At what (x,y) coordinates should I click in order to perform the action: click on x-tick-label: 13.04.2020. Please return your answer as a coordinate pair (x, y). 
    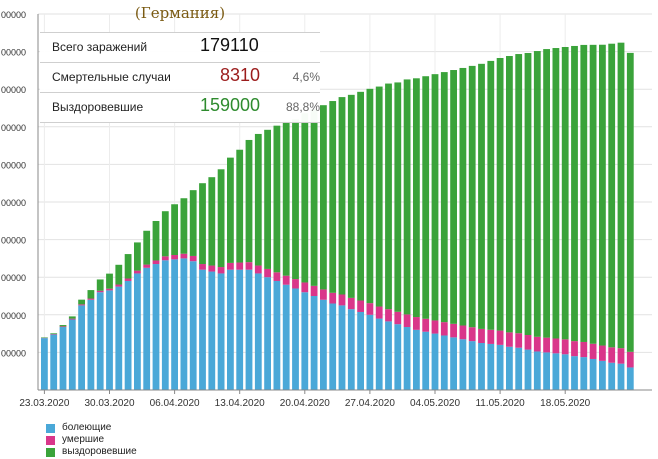
    Looking at the image, I should click on (240, 403).